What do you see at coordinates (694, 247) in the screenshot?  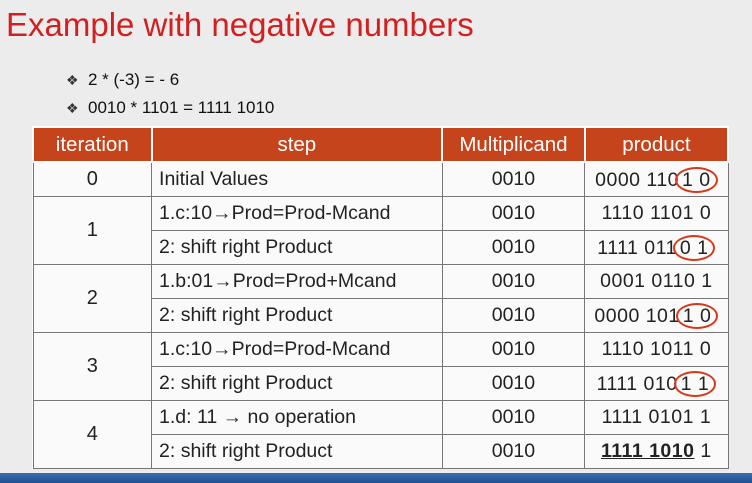 I see `circled-bits: 0 1` at bounding box center [694, 247].